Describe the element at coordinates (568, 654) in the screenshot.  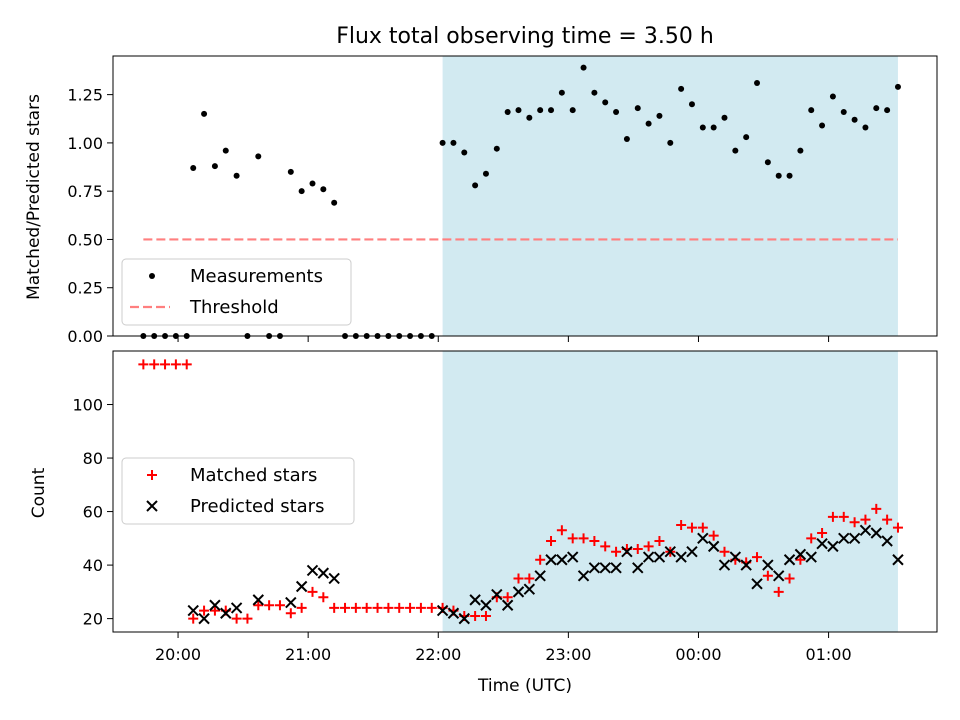
I see `x-tick-label: 23:00` at that location.